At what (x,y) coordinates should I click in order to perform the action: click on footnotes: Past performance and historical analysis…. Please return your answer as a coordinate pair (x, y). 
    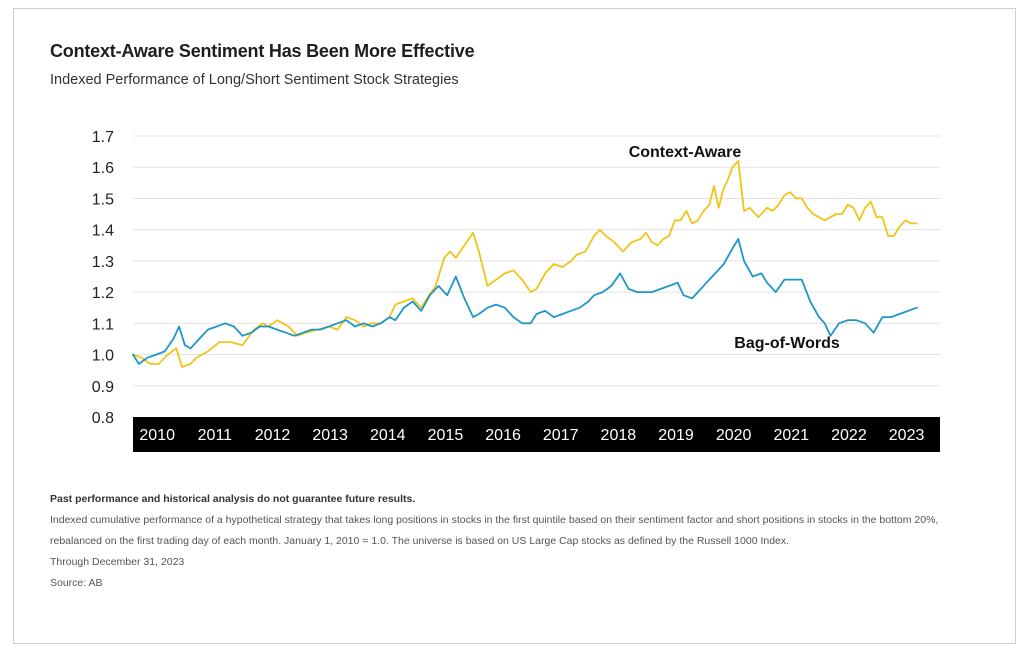
    Looking at the image, I should click on (510, 541).